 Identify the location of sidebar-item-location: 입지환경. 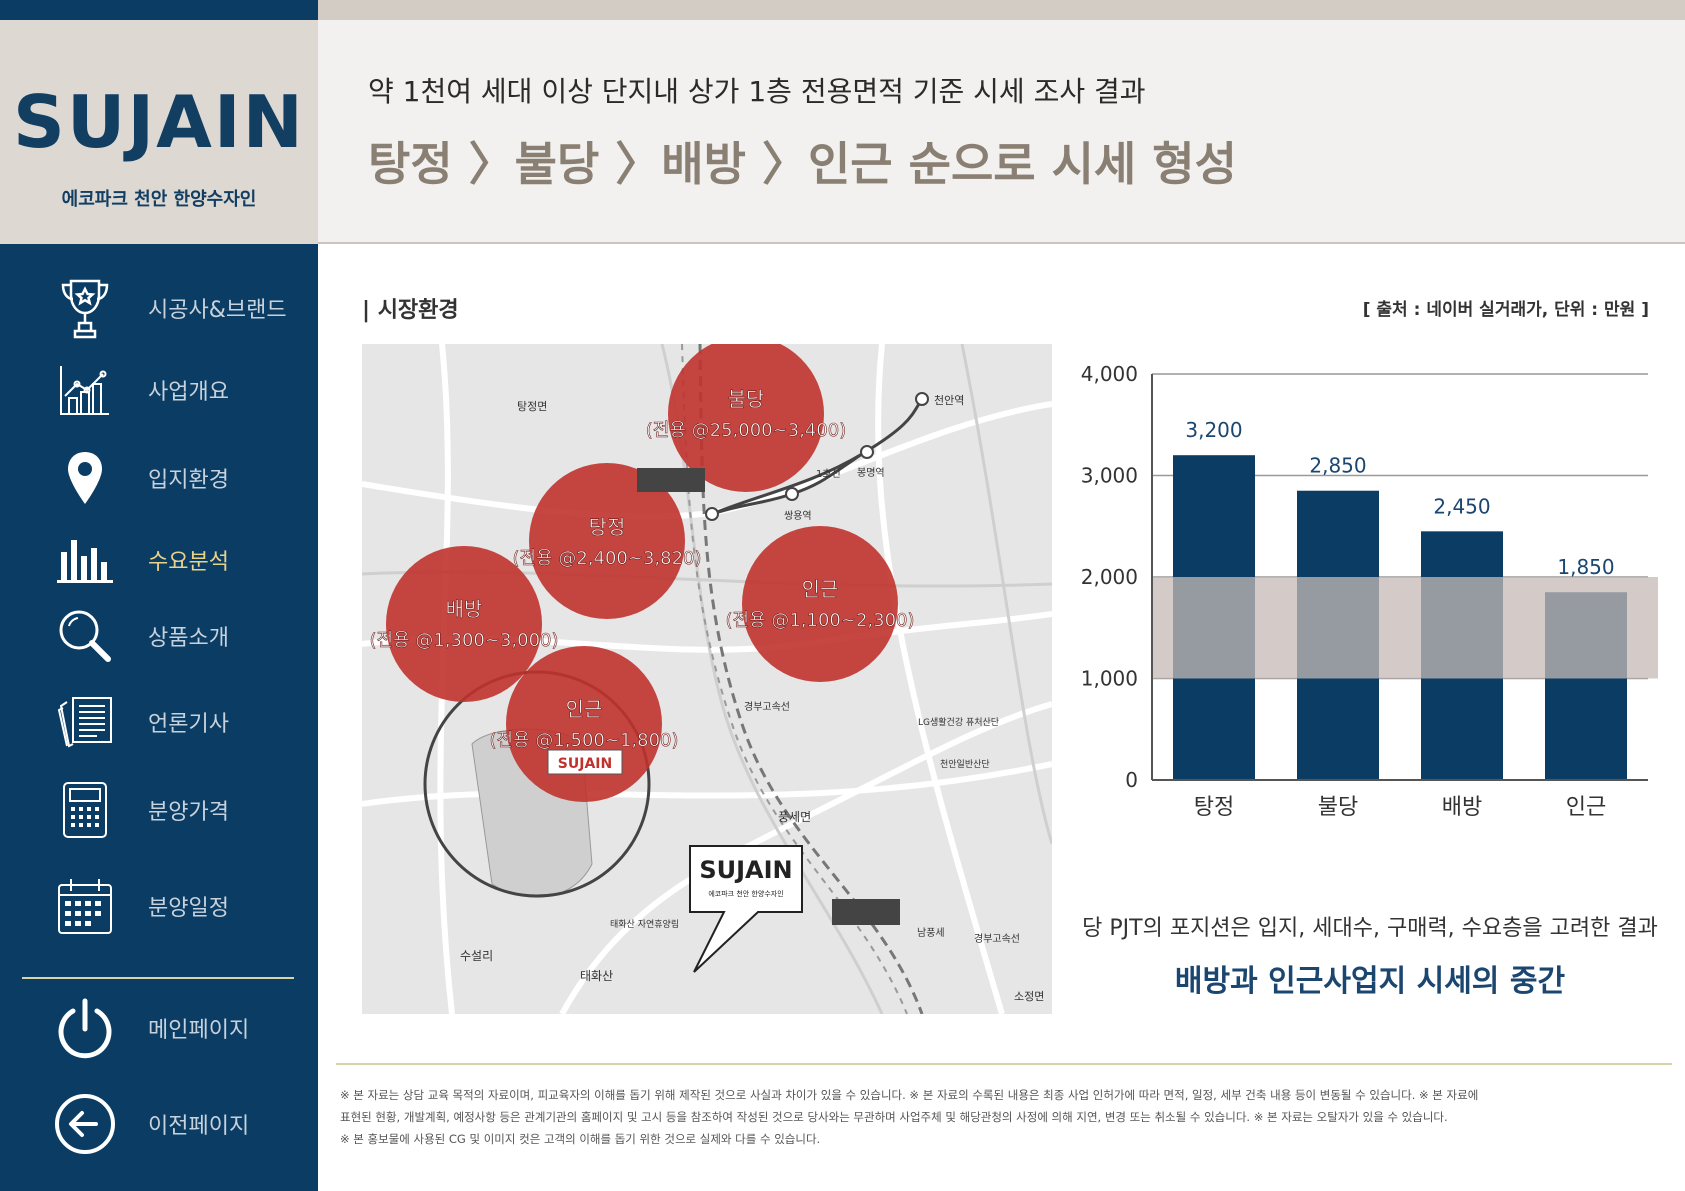
(159, 478).